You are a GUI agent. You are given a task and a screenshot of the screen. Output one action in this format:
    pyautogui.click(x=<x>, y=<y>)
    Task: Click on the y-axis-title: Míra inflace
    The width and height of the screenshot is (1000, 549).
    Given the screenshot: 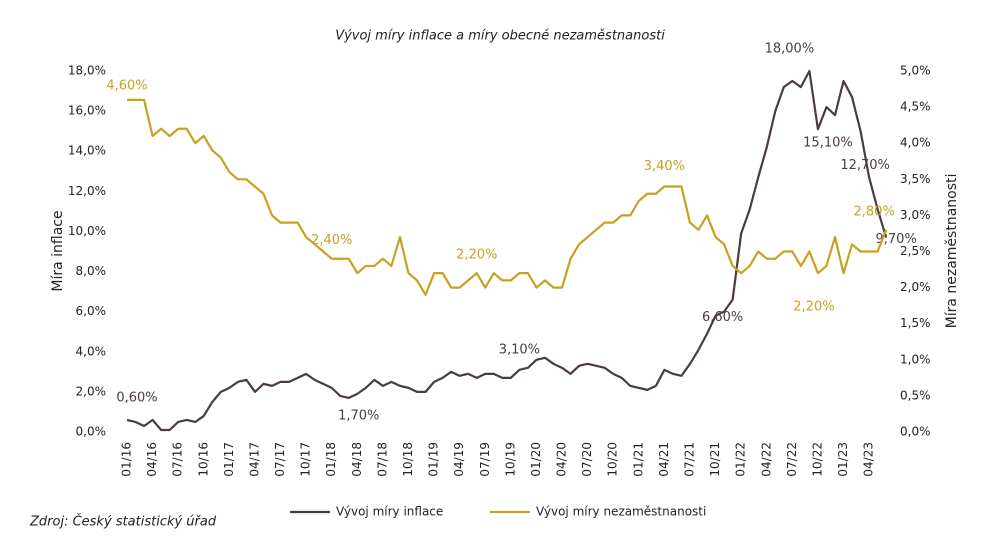 What is the action you would take?
    pyautogui.click(x=58, y=250)
    